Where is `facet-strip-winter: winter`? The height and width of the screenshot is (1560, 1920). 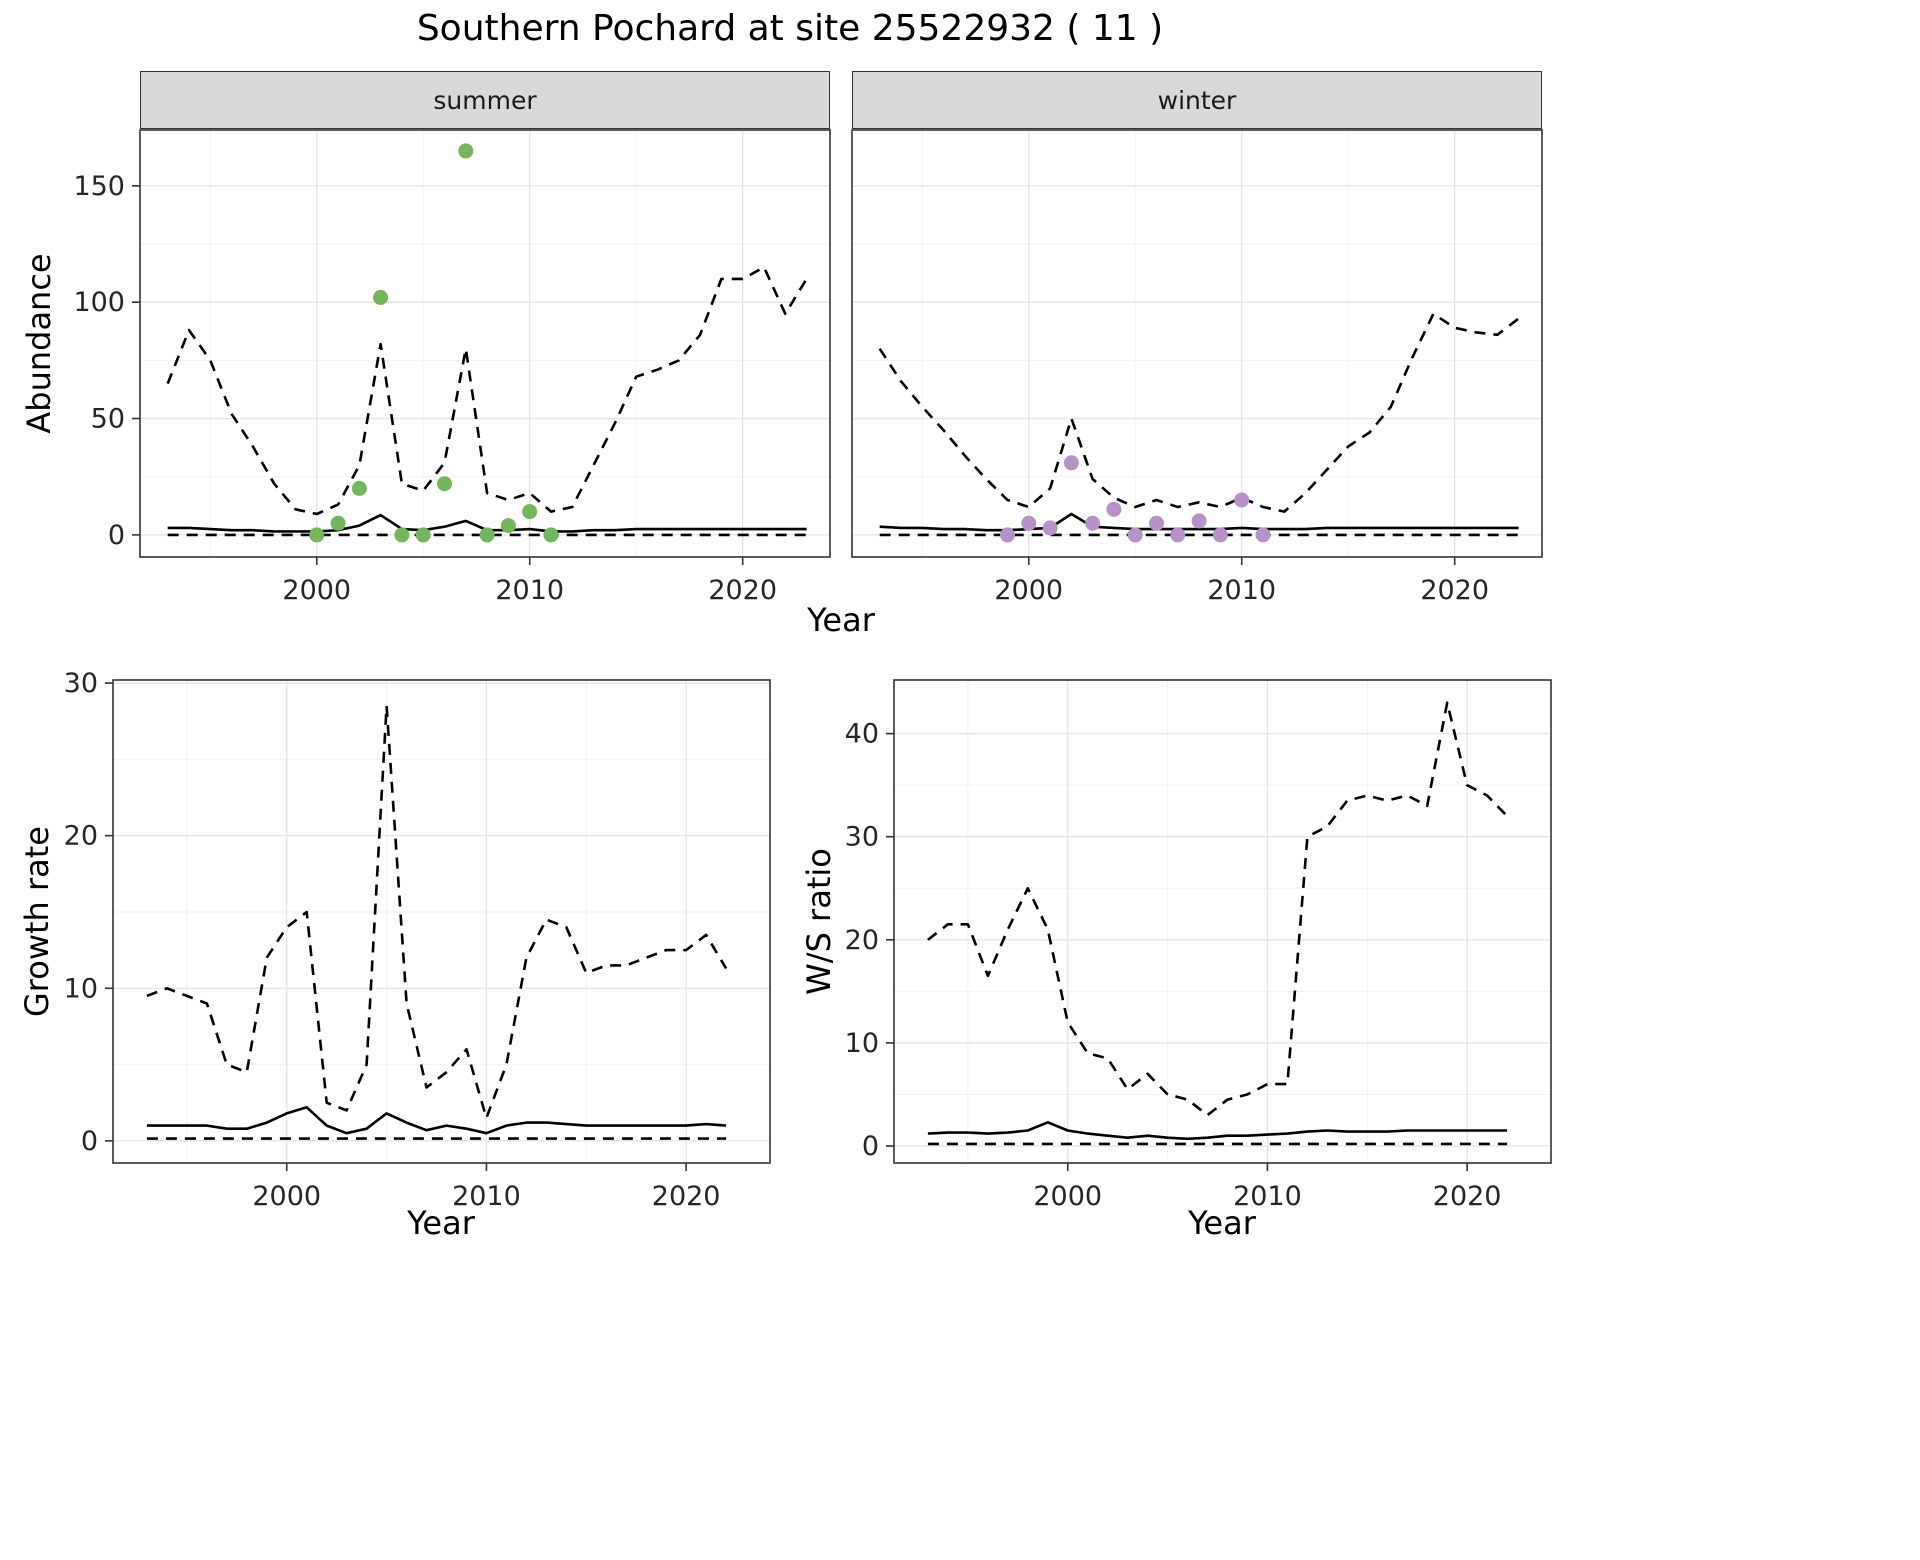 facet-strip-winter: winter is located at coordinates (1197, 100).